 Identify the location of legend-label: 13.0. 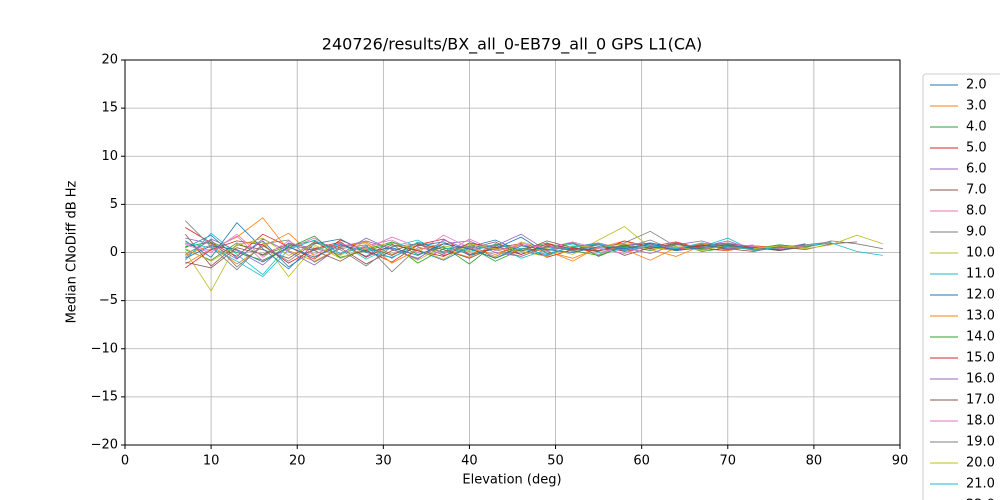
(980, 316).